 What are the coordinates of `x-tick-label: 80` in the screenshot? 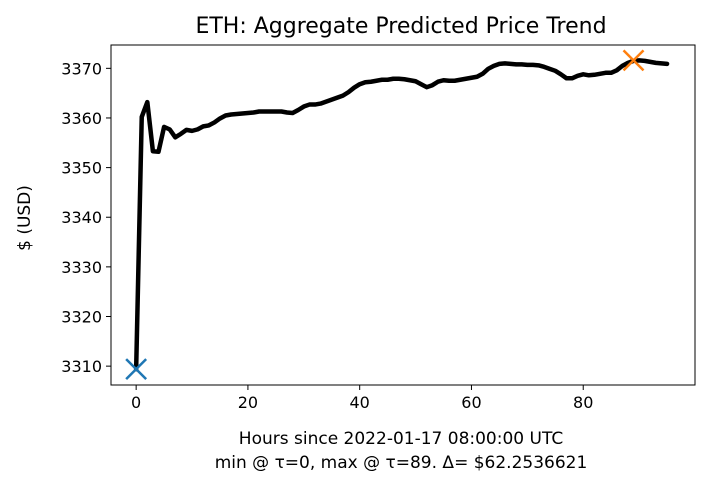 It's located at (583, 402).